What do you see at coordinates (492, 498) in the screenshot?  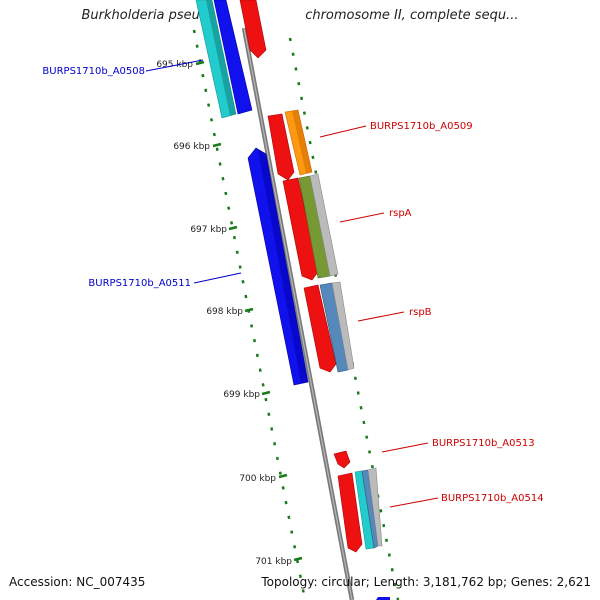 I see `gene-label-a0514: BURPS1710b_A0514` at bounding box center [492, 498].